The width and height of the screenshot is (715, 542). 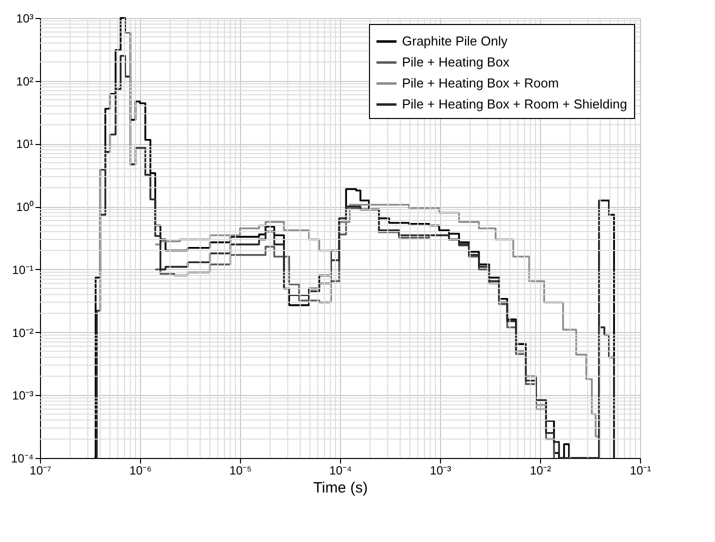 I want to click on x-tick-label: 10⁻¹, so click(x=641, y=471).